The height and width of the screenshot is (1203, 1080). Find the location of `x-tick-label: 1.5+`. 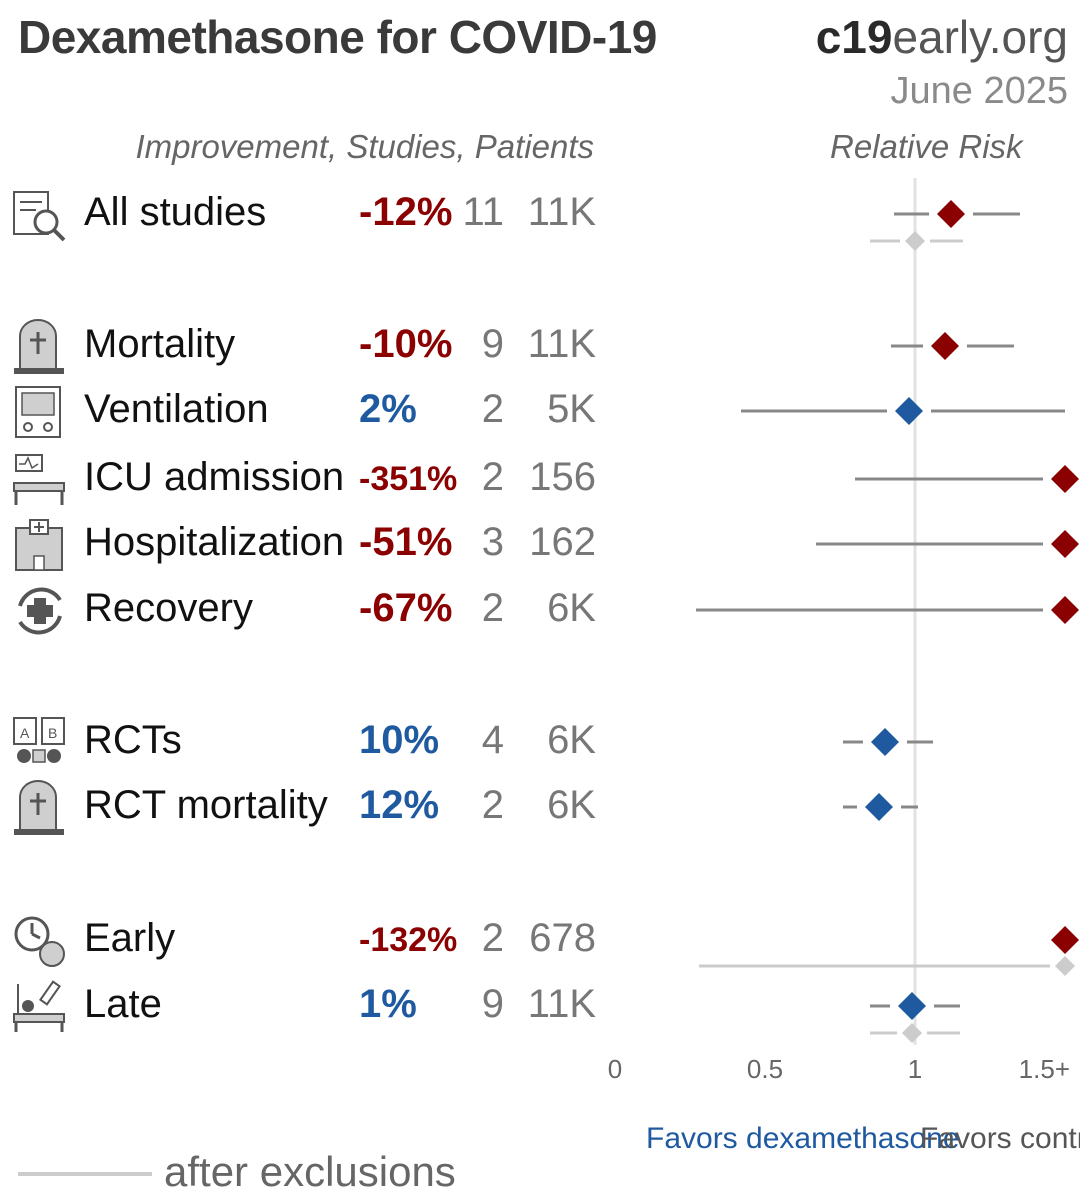

x-tick-label: 1.5+ is located at coordinates (1044, 1069).